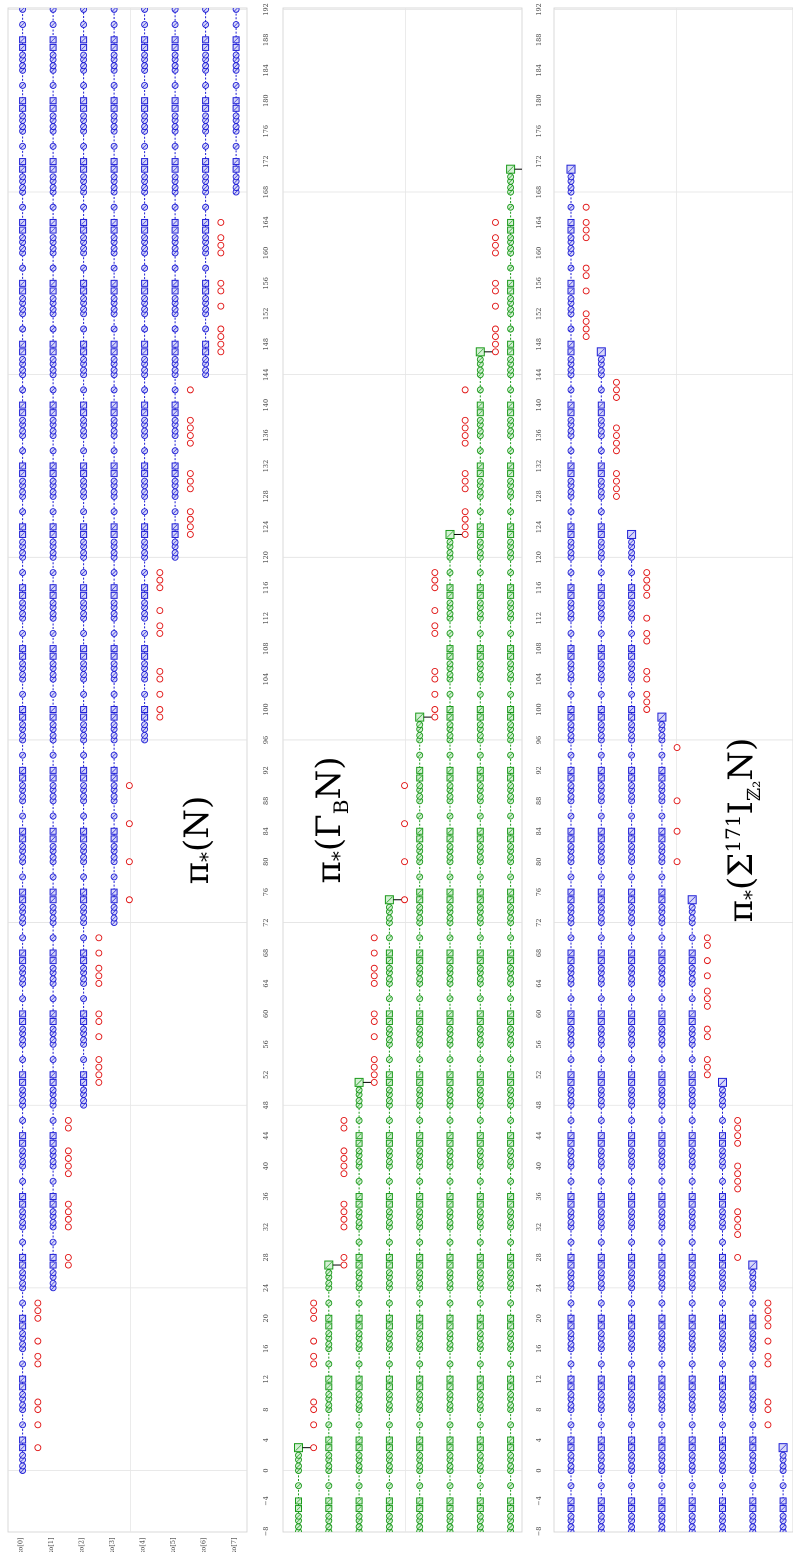 The image size is (793, 1552). Describe the element at coordinates (266, 1105) in the screenshot. I see `axis-tick-label: 48` at that location.